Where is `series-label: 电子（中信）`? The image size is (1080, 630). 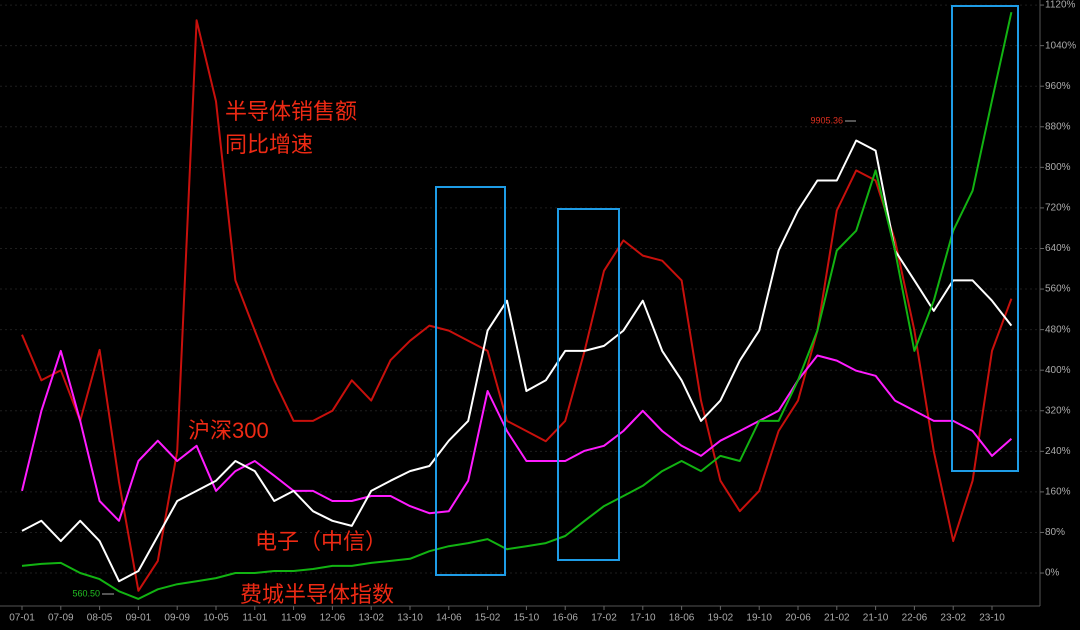
series-label: 电子（中信） is located at coordinates (321, 541).